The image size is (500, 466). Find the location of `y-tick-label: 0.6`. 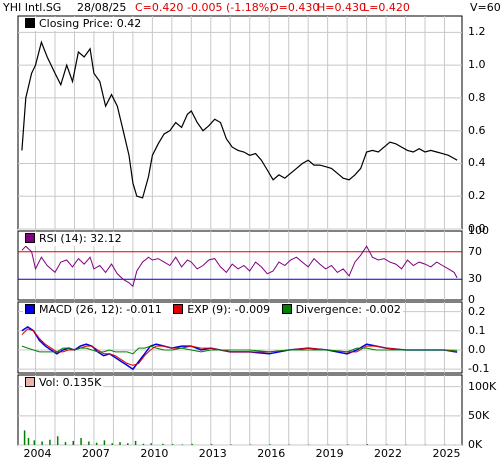

y-tick-label: 0.6 is located at coordinates (477, 130).